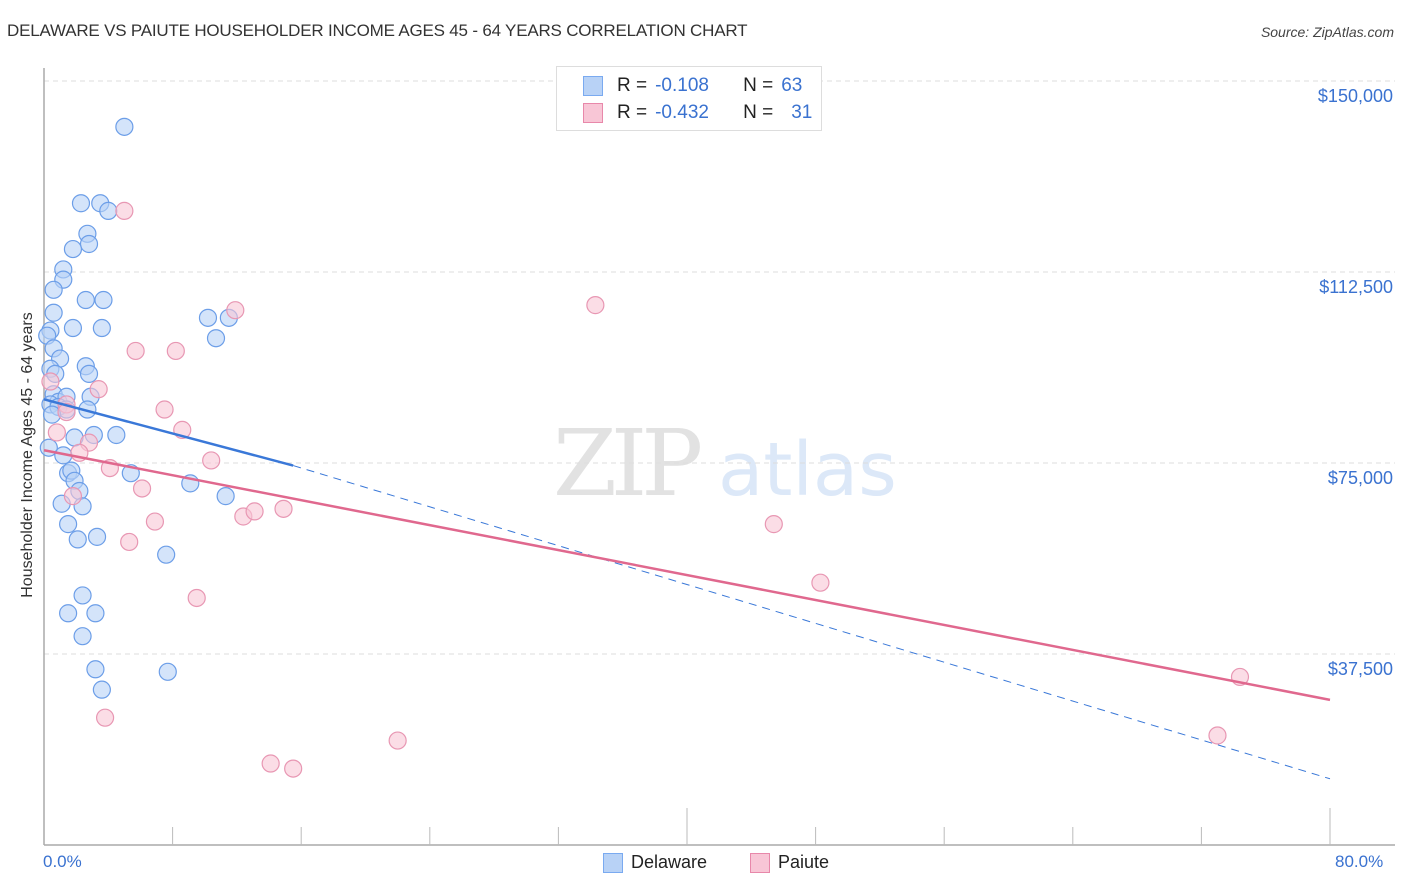 The image size is (1406, 892). What do you see at coordinates (792, 85) in the screenshot?
I see `n-value-delaware: 63` at bounding box center [792, 85].